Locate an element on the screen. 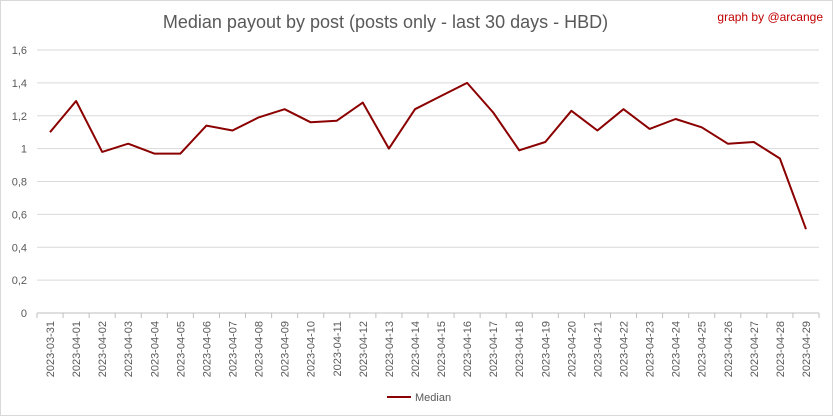  legend-label-median: Median is located at coordinates (433, 398).